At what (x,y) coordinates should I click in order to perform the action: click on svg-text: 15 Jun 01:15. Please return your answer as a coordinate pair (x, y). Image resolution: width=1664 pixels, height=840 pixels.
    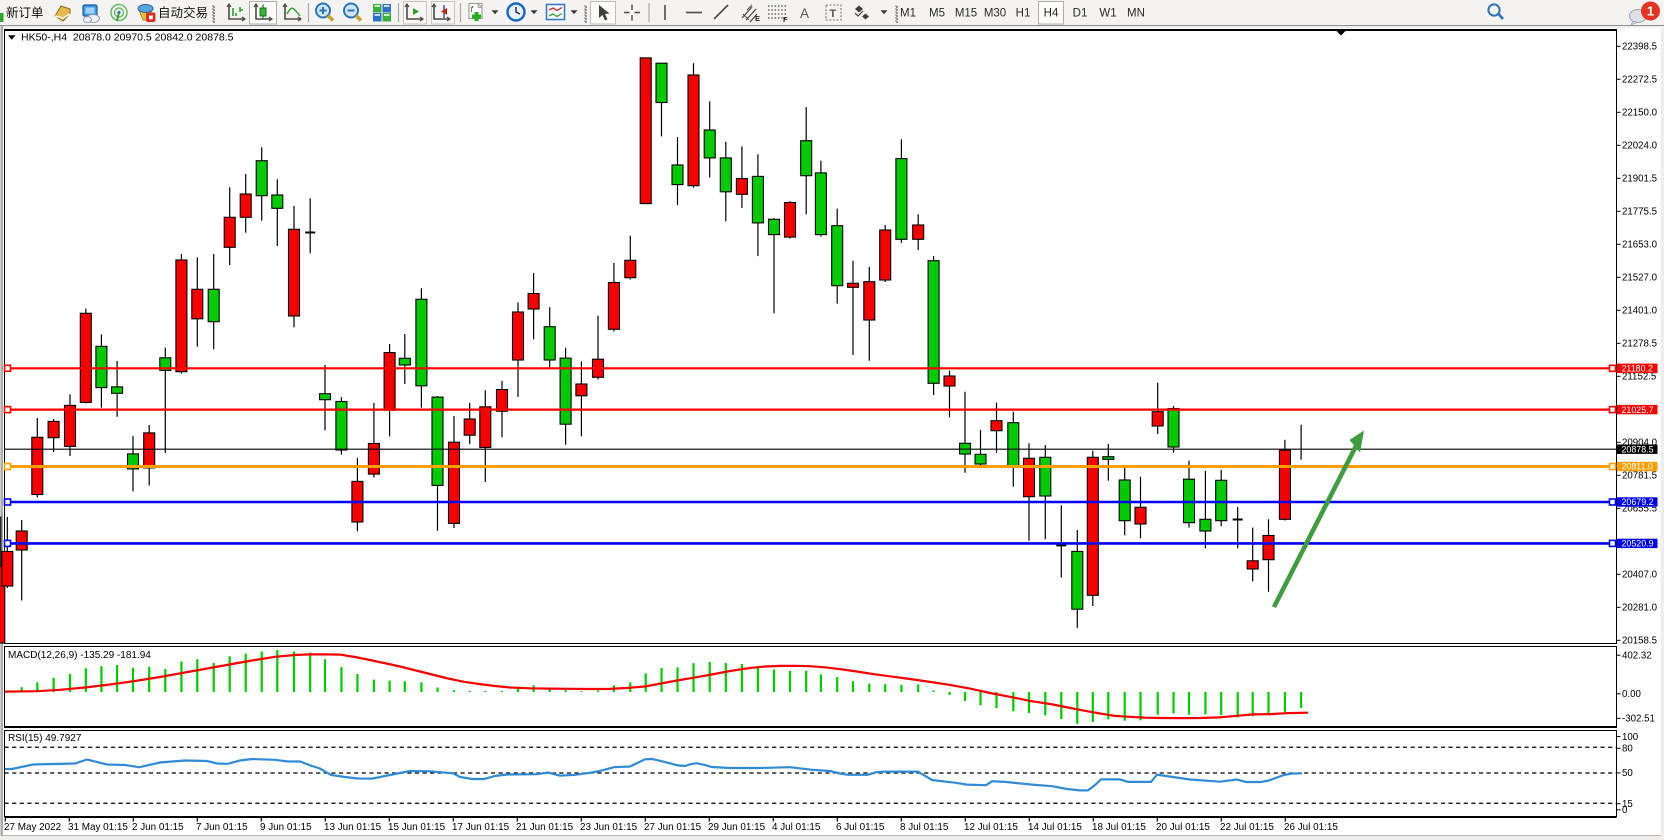
    Looking at the image, I should click on (417, 827).